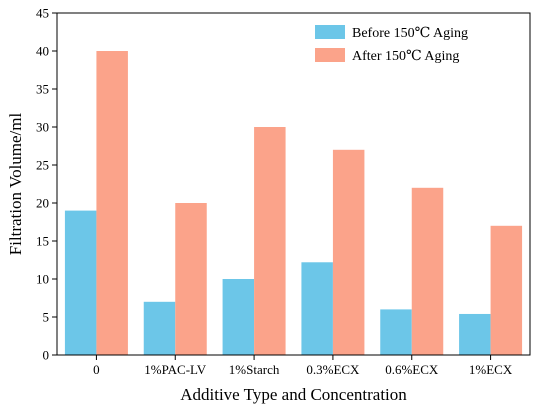 The width and height of the screenshot is (550, 407). What do you see at coordinates (42, 203) in the screenshot?
I see `y-tick-label: 20` at bounding box center [42, 203].